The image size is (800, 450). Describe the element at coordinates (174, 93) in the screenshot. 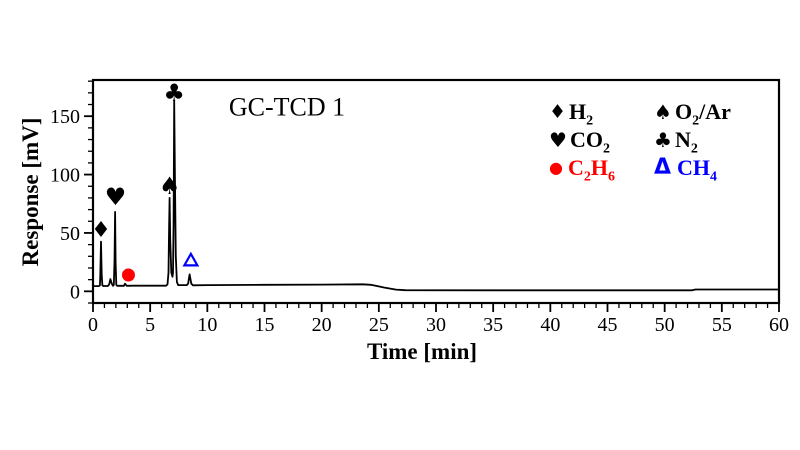

I see `peak-marker-club: ♣` at that location.